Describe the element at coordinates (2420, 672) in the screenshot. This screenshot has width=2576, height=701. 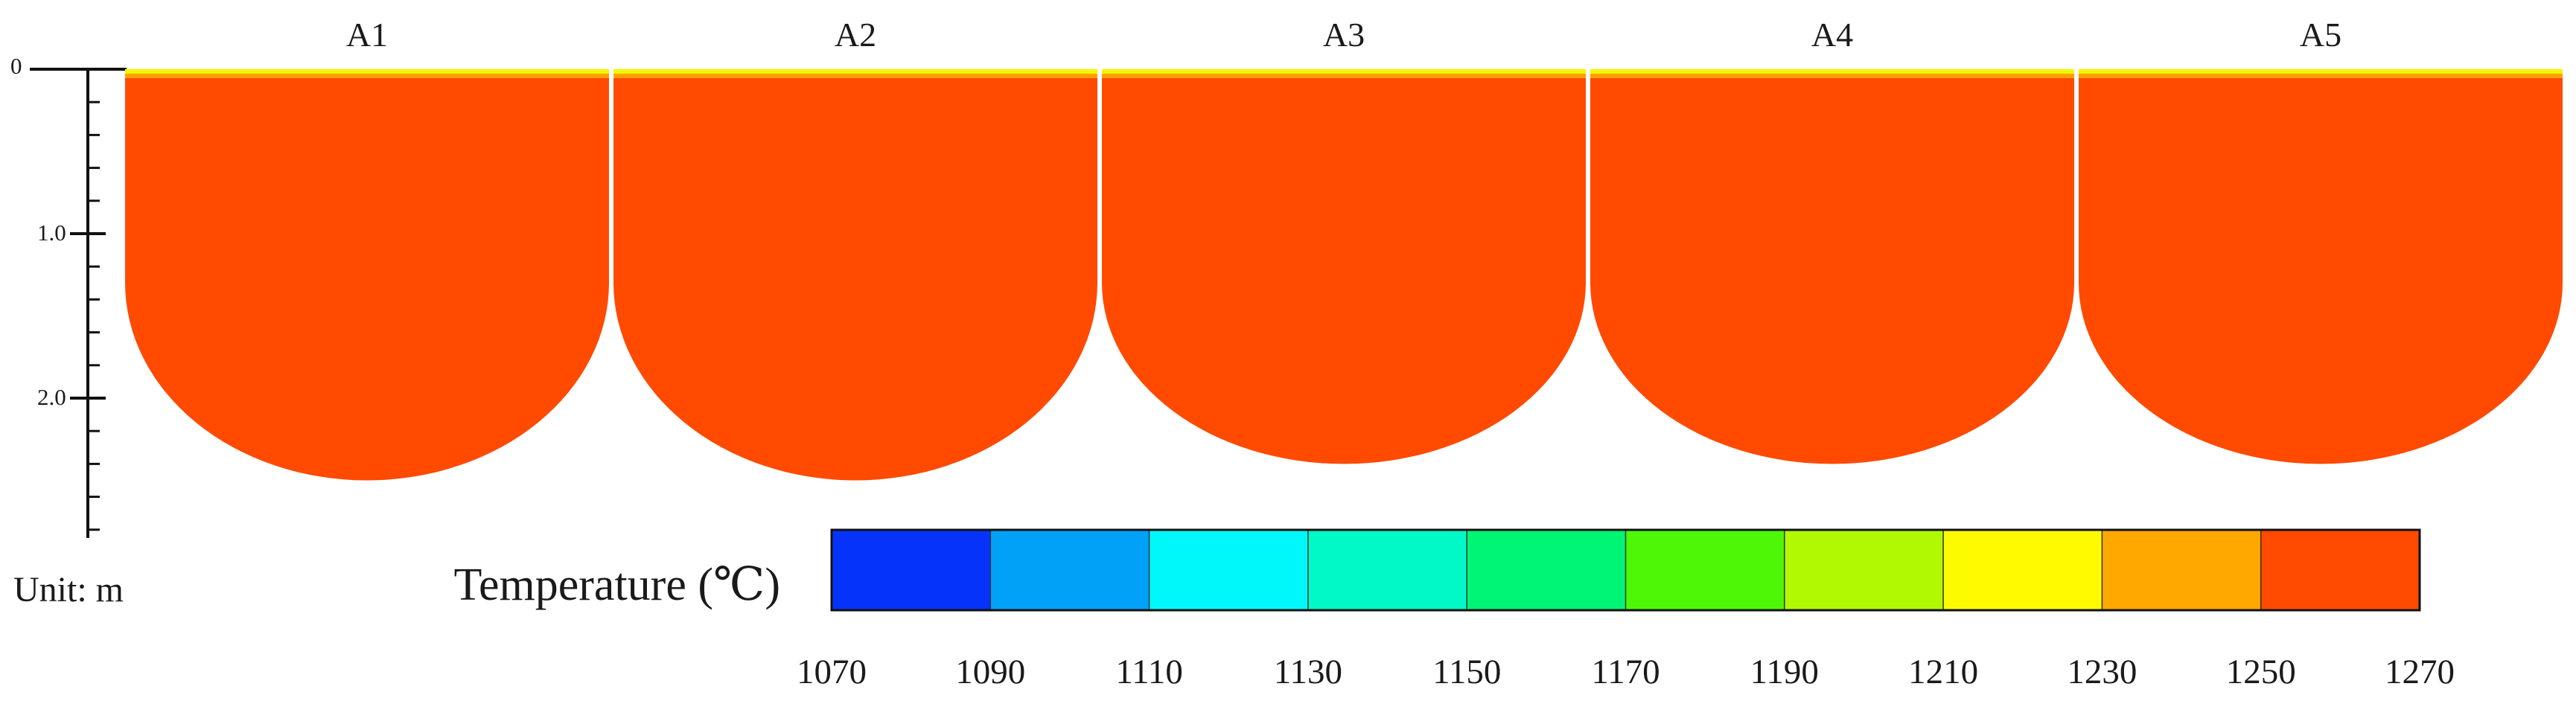
I see `colorbar-tick-label: 1270` at that location.